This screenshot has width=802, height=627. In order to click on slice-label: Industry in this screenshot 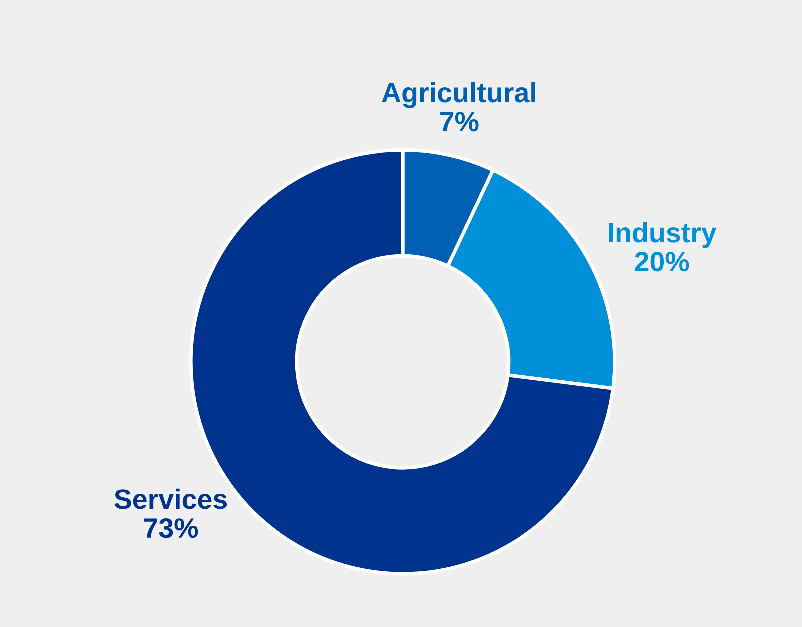, I will do `click(663, 235)`.